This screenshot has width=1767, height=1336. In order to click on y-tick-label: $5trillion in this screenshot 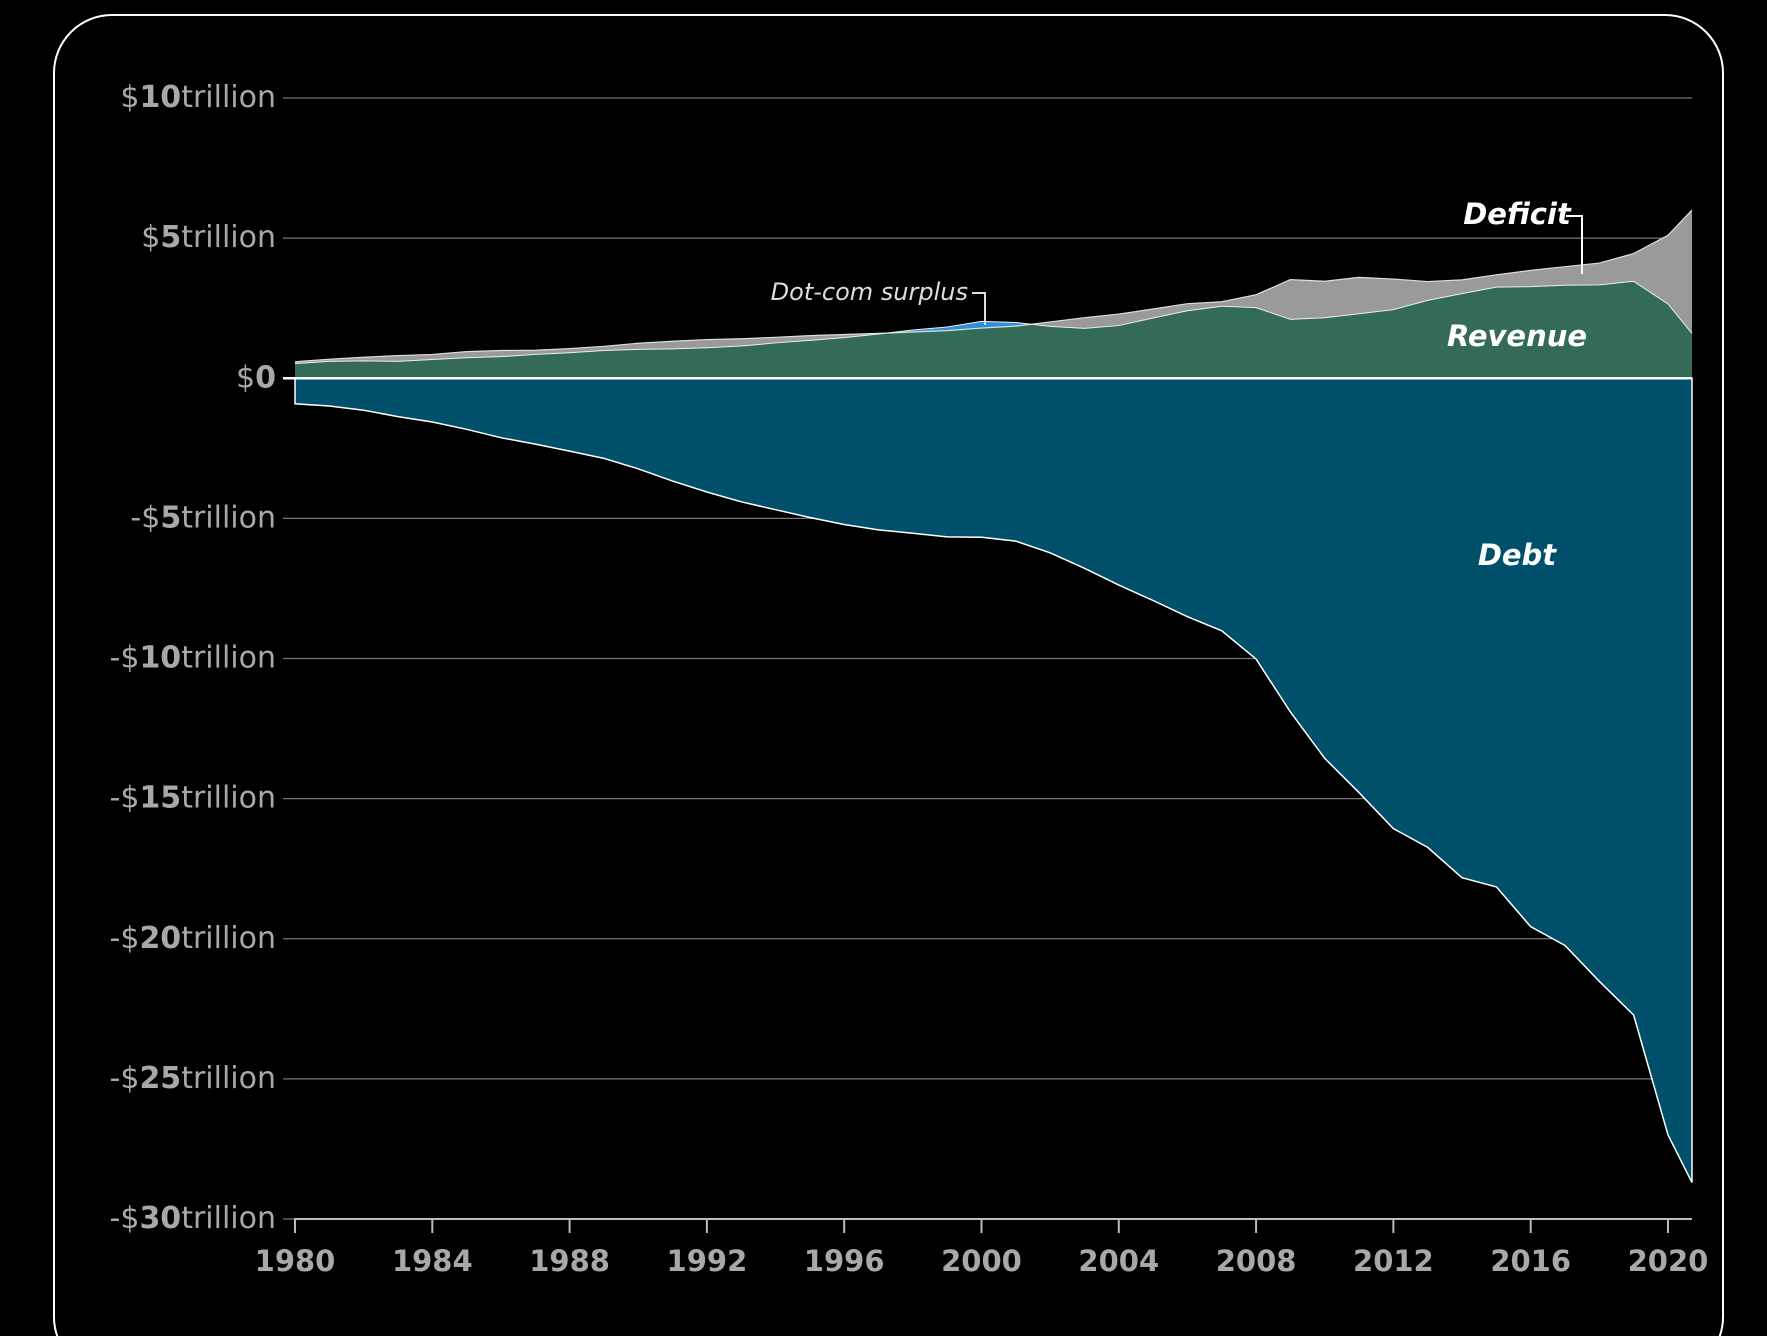, I will do `click(208, 237)`.